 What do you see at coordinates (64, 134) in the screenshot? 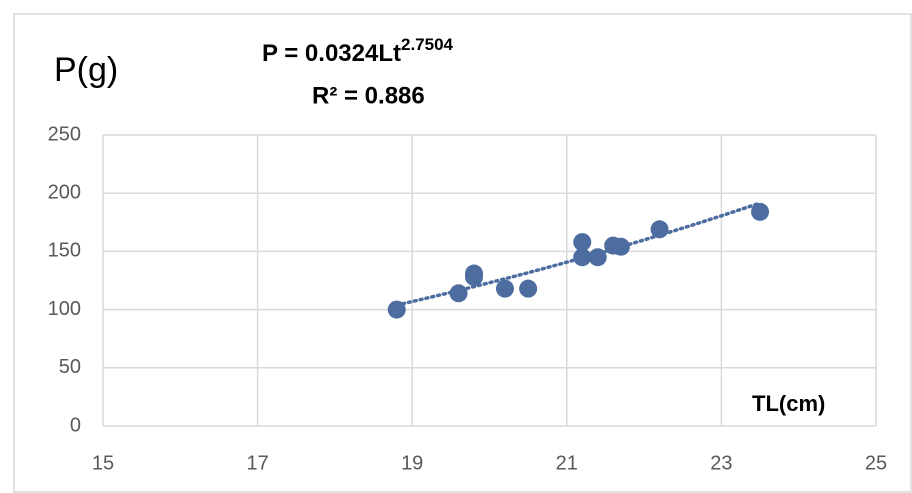
I see `y-tick-label: 250` at bounding box center [64, 134].